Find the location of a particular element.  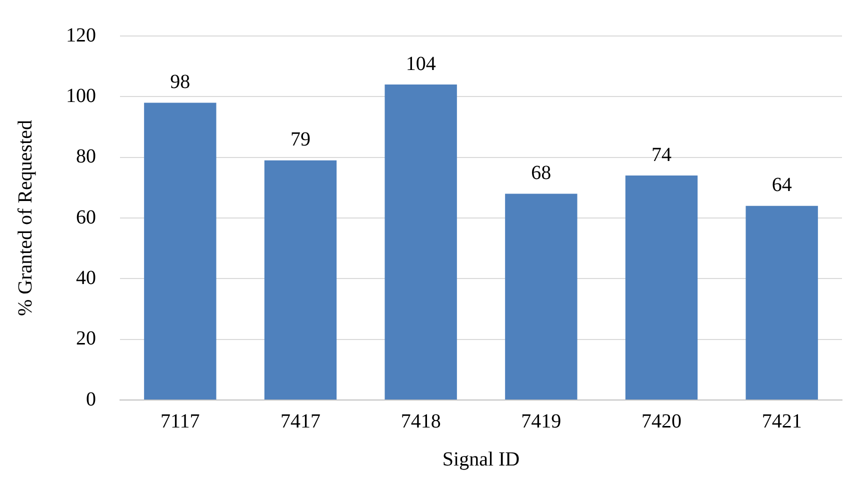

data-label: 104 is located at coordinates (421, 63).